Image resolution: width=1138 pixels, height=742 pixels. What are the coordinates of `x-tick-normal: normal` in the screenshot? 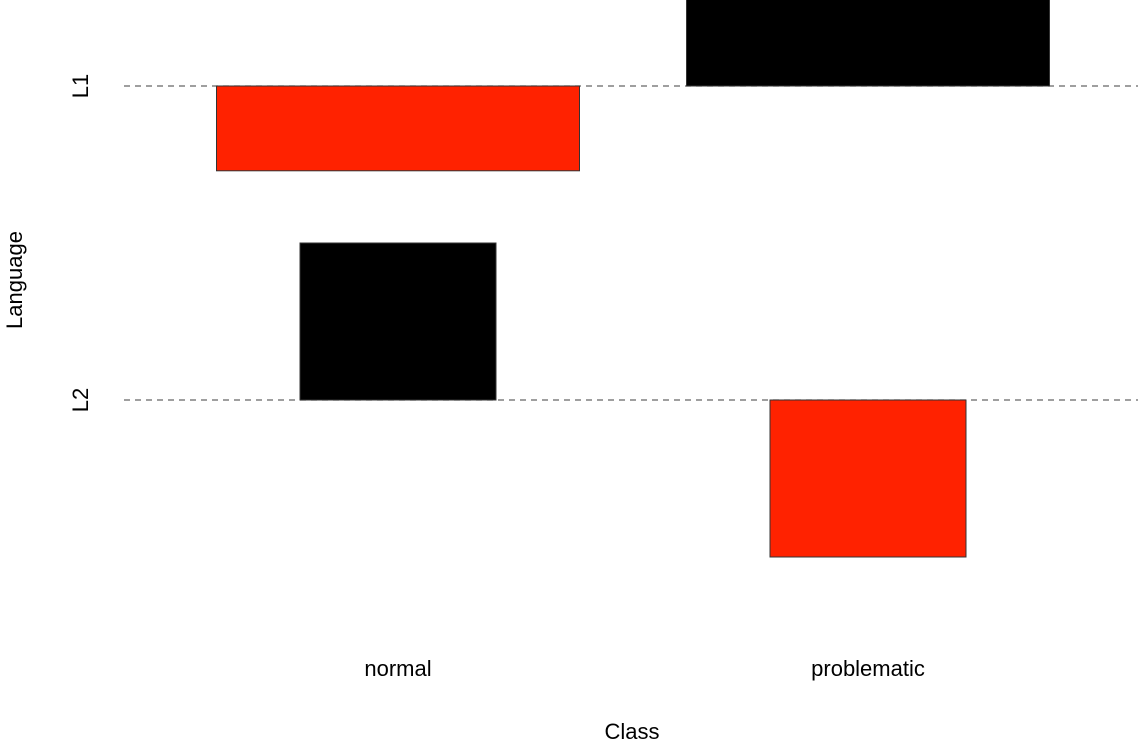 It's located at (397, 668).